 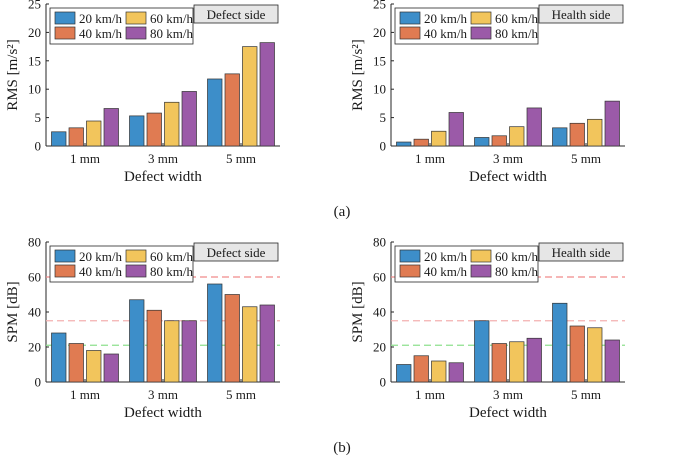 I want to click on panel-title-box, so click(x=236, y=14).